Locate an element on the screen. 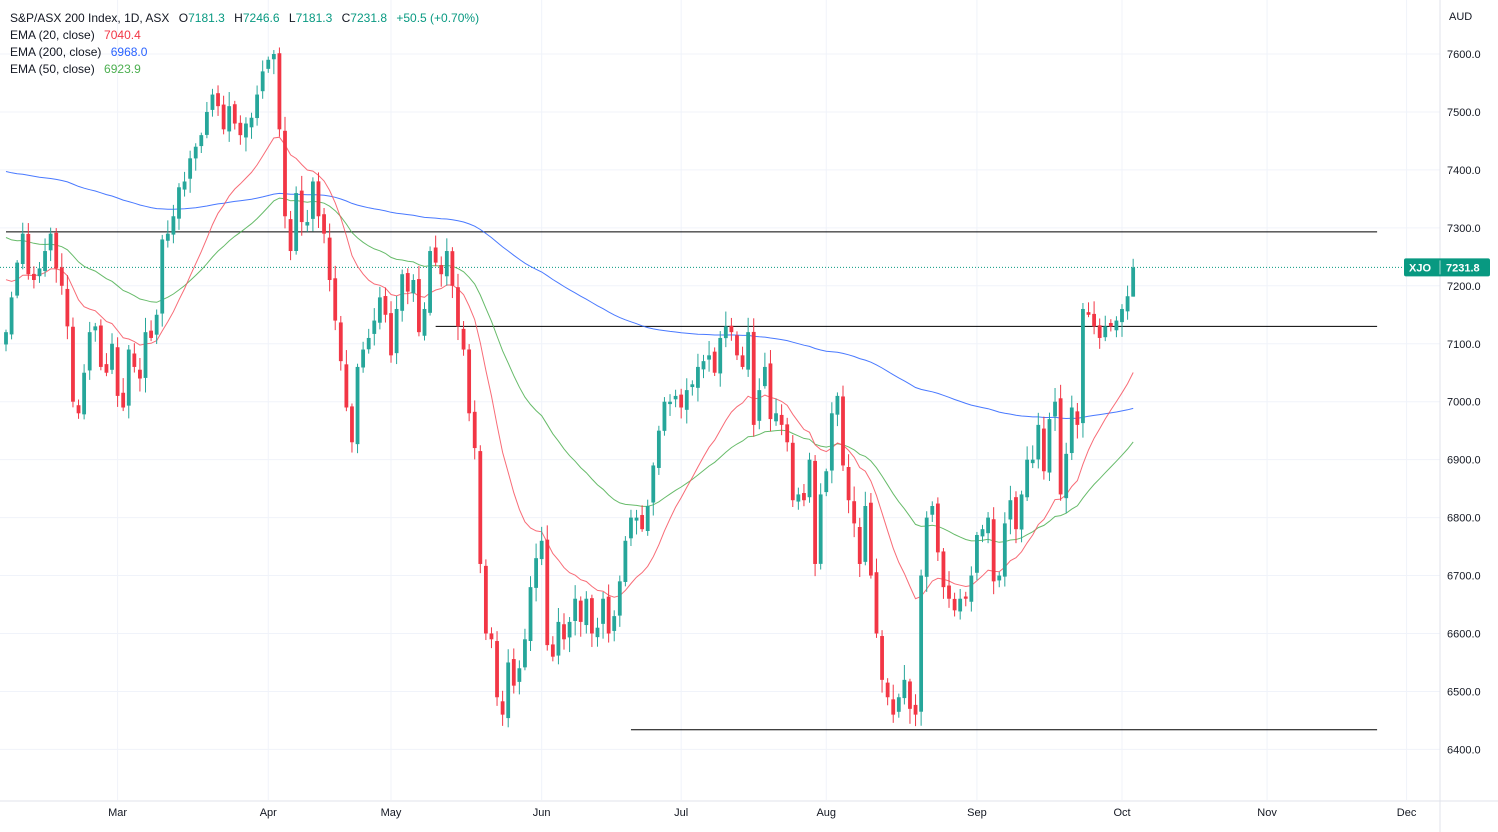 The image size is (1498, 832). indicator-ema20: EMA (20, close) 7040.4 is located at coordinates (244, 35).